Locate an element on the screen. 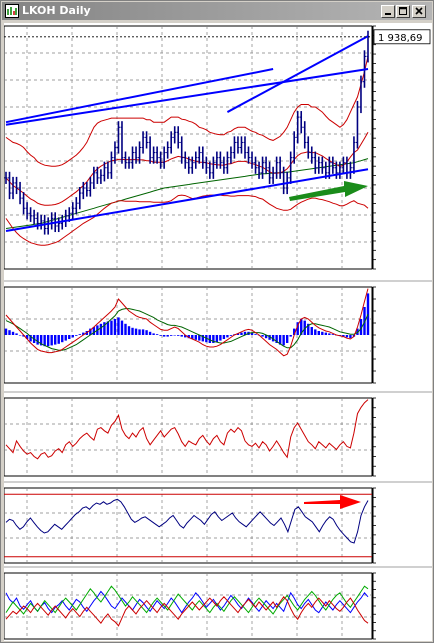 The width and height of the screenshot is (434, 643). bollinger-upper-band is located at coordinates (187, 111).